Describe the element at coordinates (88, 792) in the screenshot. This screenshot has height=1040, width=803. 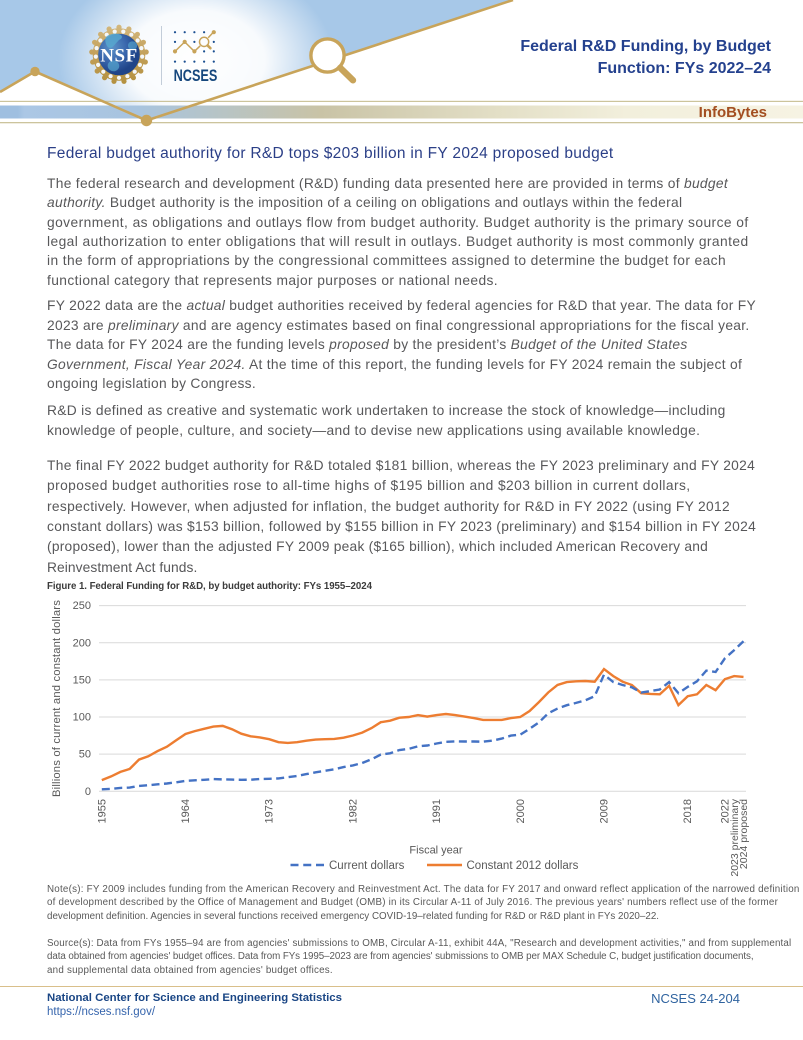
I see `svg-text: 0` at that location.